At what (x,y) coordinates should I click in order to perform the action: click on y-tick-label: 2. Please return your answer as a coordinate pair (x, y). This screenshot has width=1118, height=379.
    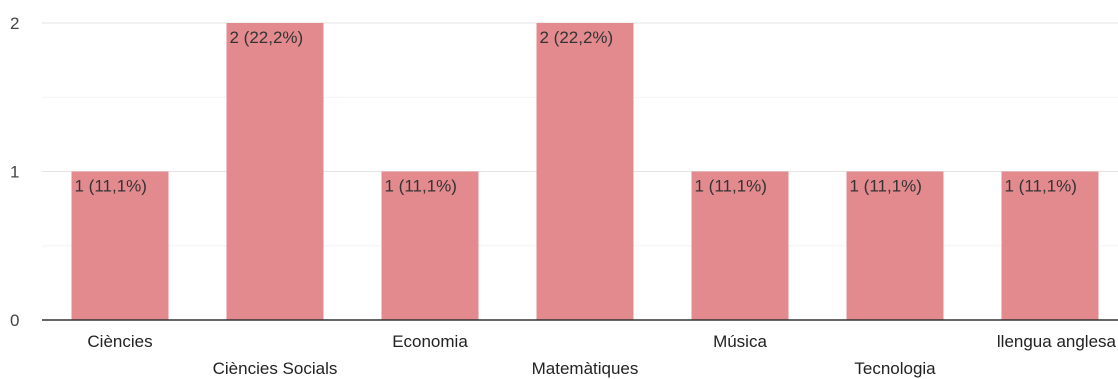
    Looking at the image, I should click on (14, 23).